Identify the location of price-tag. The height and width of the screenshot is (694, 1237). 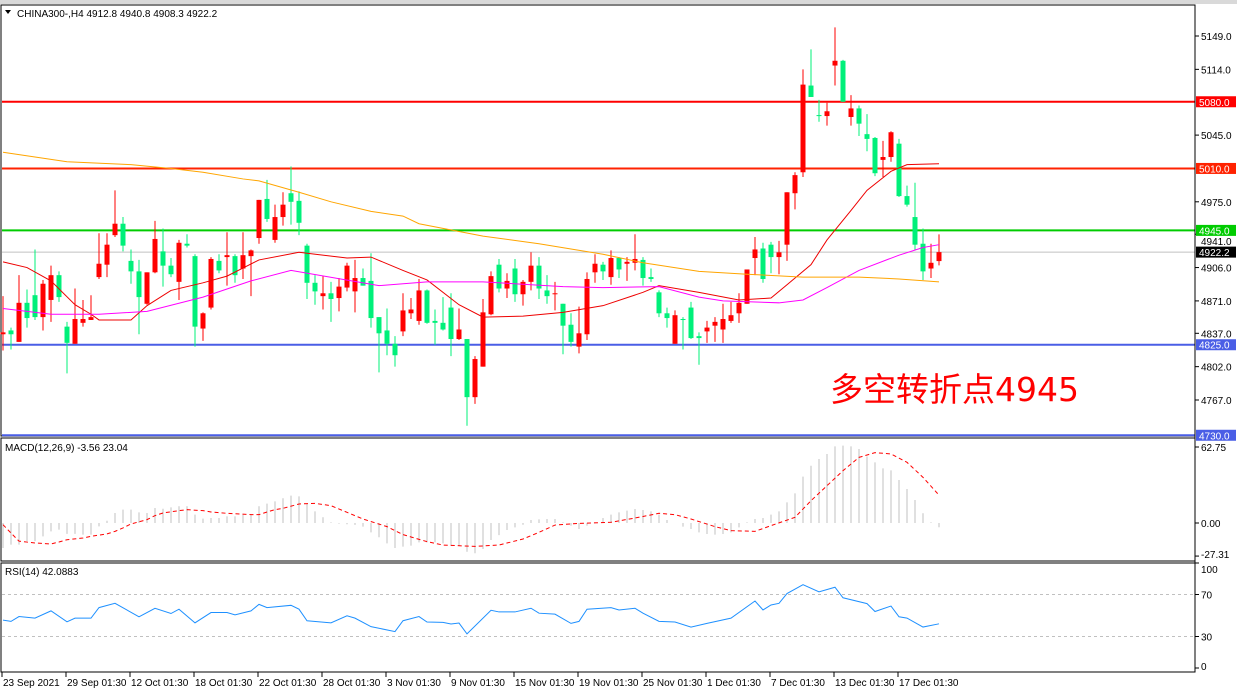
(1216, 345).